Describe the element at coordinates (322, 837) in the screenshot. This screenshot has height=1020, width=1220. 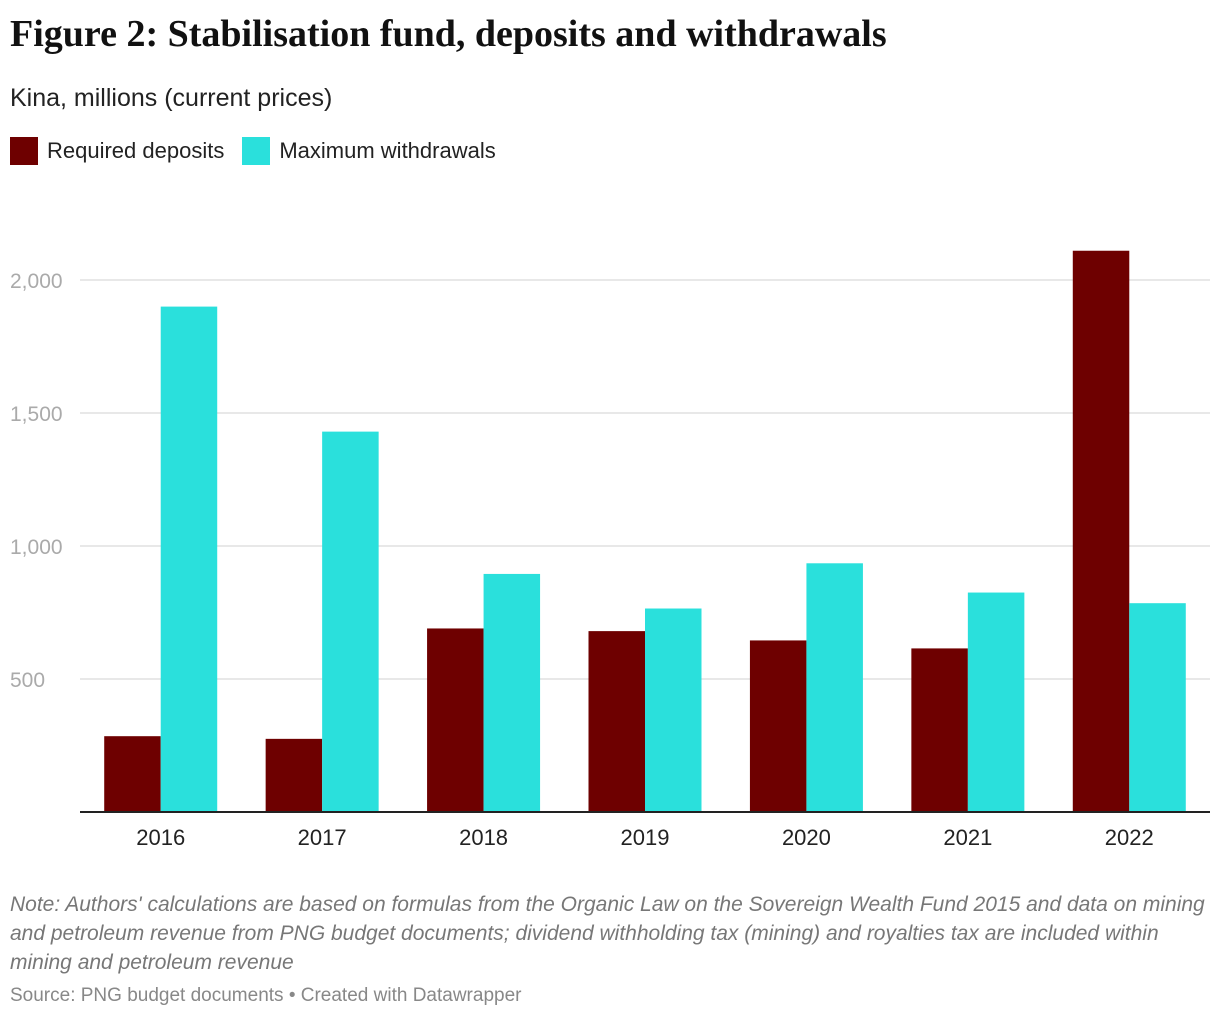
I see `x-tick-label: 2017` at that location.